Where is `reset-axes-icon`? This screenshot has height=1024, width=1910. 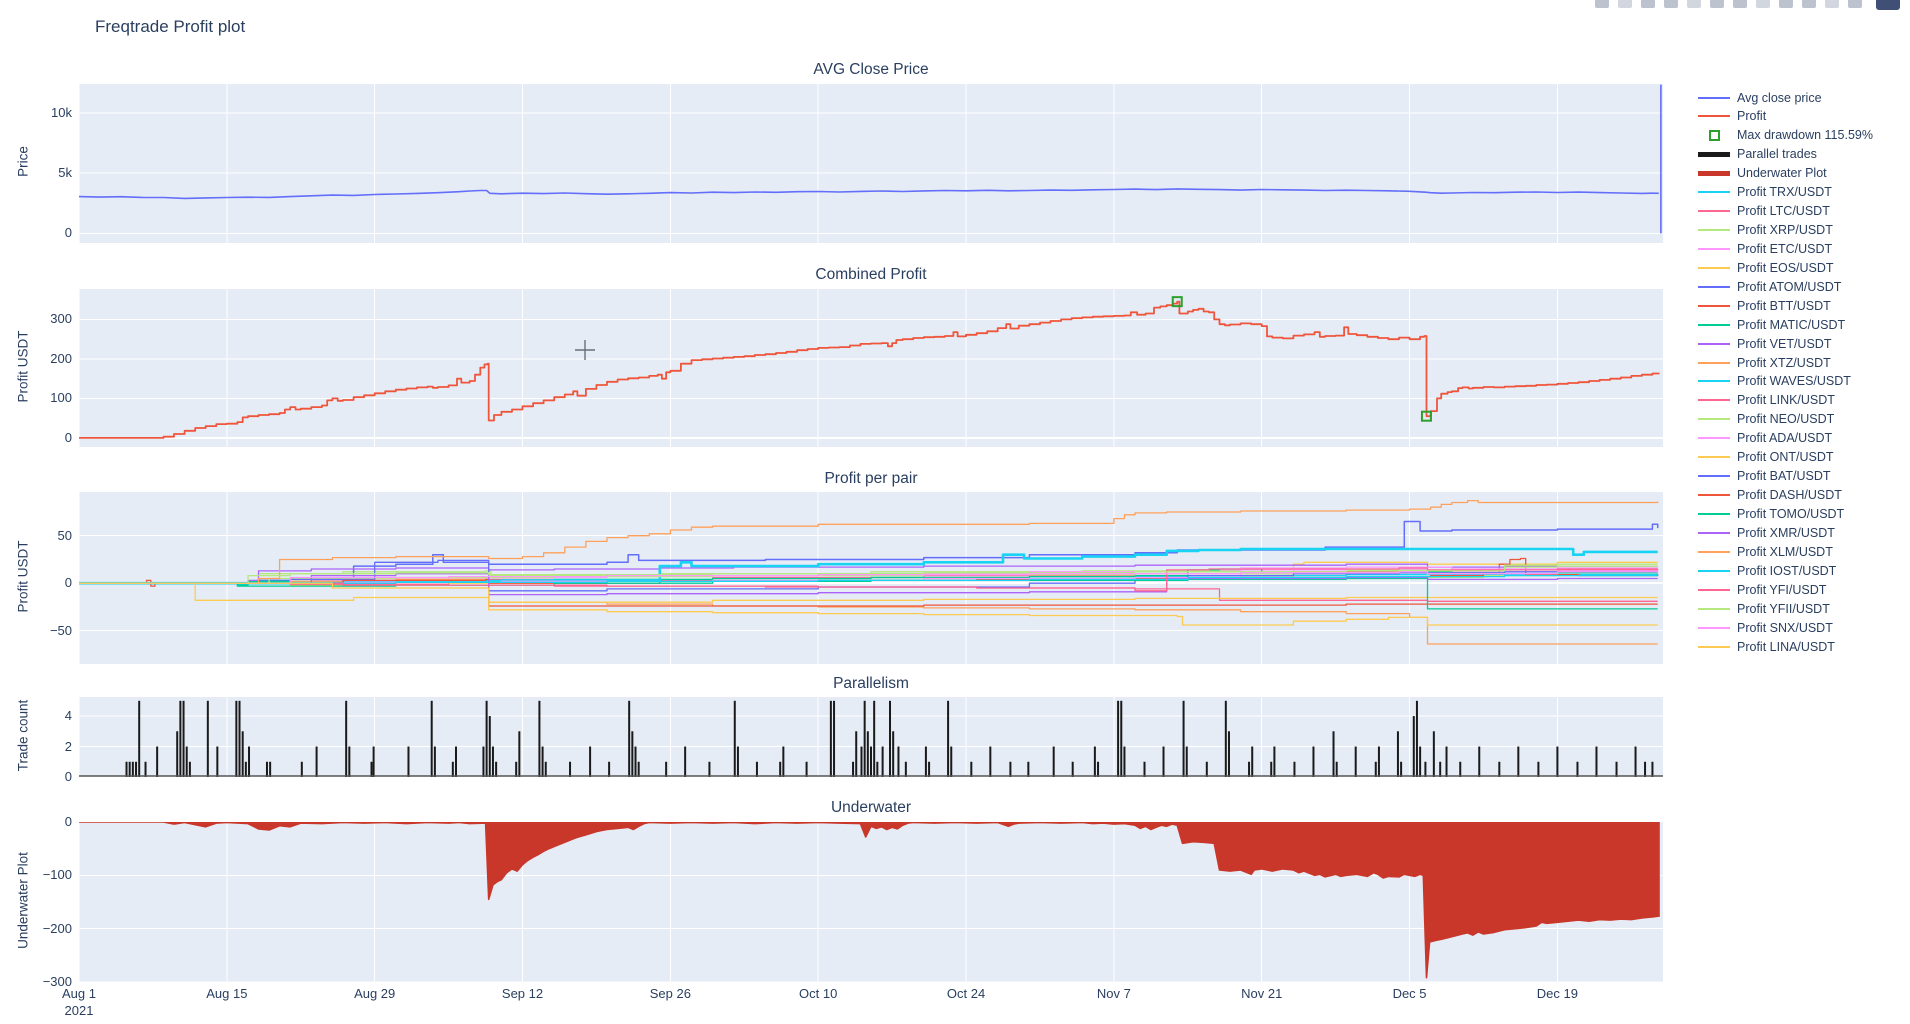
reset-axes-icon is located at coordinates (1786, 4).